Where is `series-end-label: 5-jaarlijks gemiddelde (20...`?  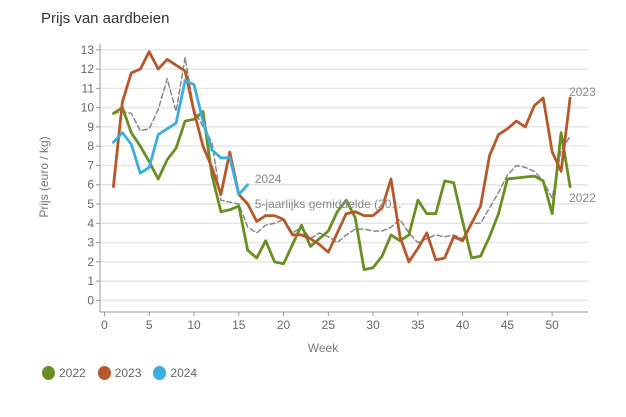 series-end-label: 5-jaarlijks gemiddelde (20... is located at coordinates (328, 204).